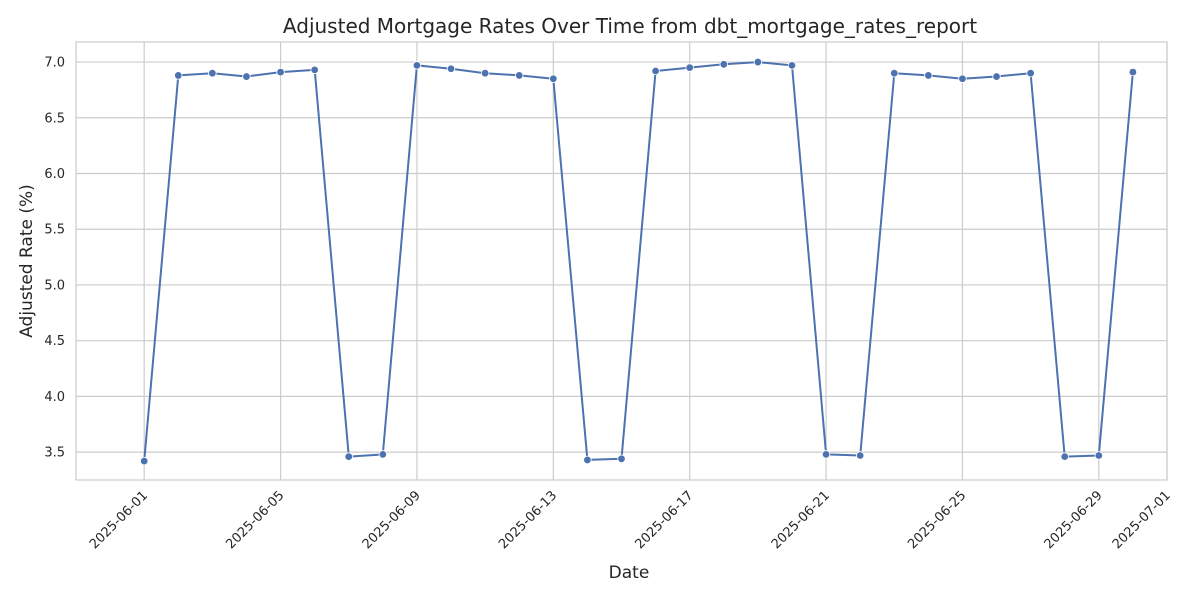 Image resolution: width=1200 pixels, height=600 pixels. I want to click on y-tick-label: 3.5, so click(54, 453).